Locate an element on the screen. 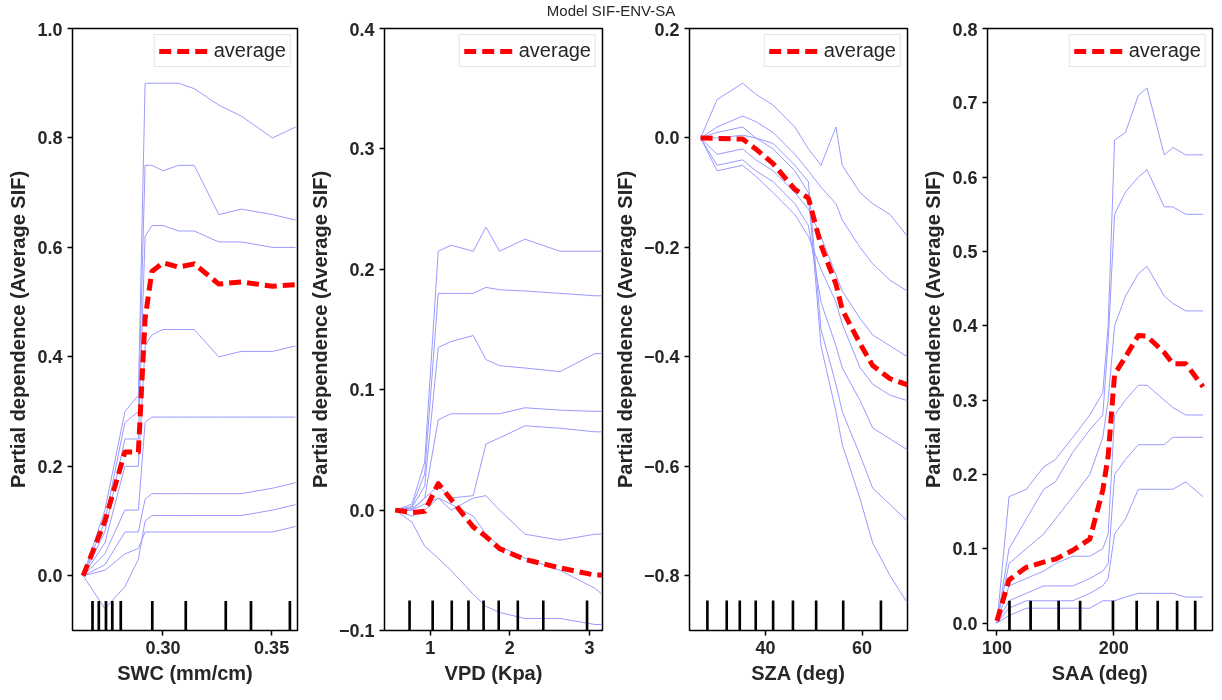 The image size is (1222, 700). y-tick-label: −0.1 is located at coordinates (356, 631).